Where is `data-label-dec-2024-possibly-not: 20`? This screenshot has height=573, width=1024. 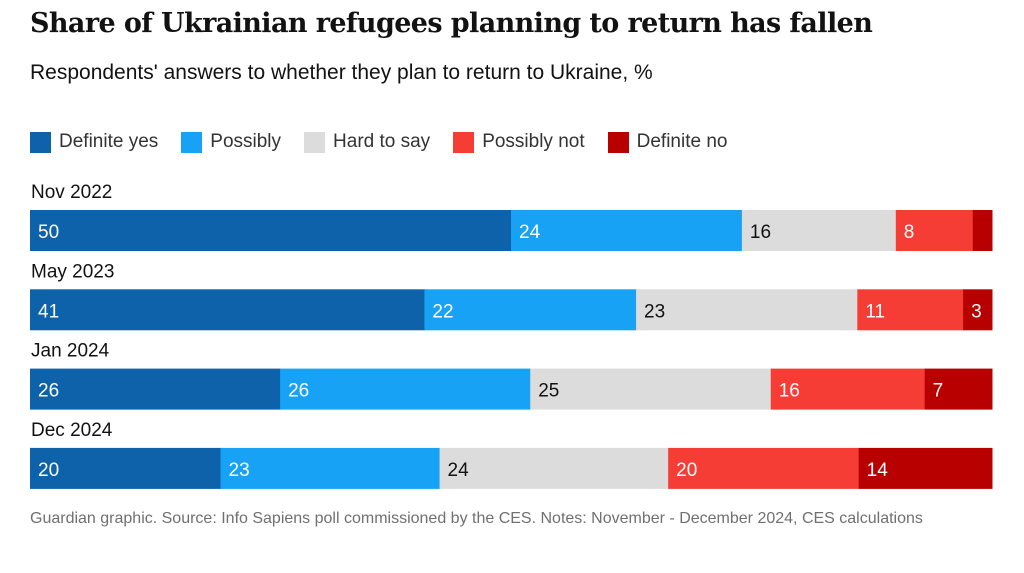
data-label-dec-2024-possibly-not: 20 is located at coordinates (686, 470).